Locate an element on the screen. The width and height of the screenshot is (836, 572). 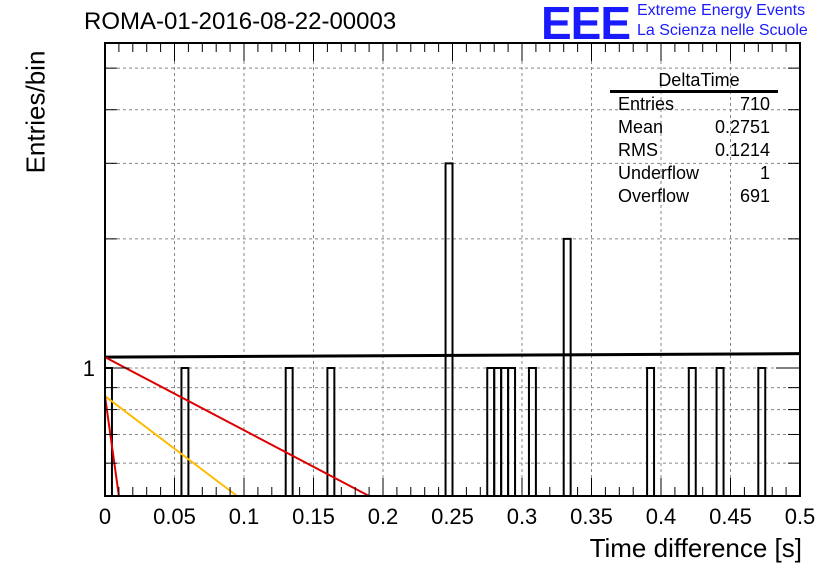
stats-row-underflow: Underflow 1 is located at coordinates (694, 173).